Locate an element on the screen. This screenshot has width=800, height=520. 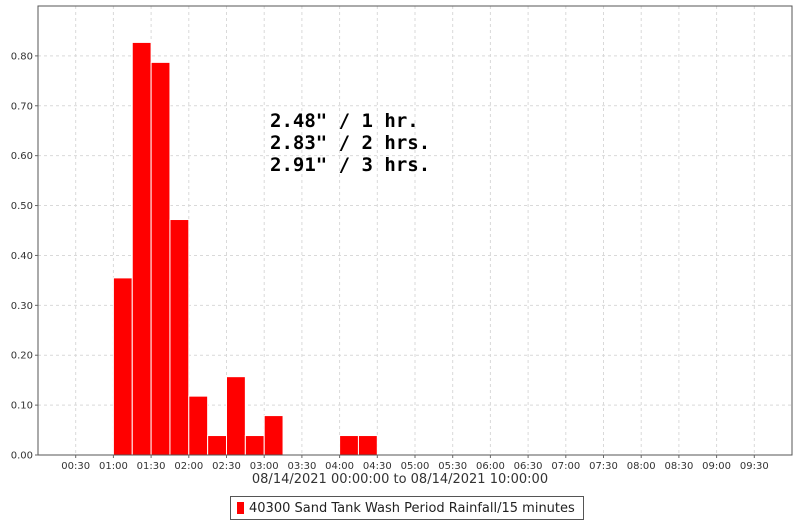
y-tick-label: 0.60 is located at coordinates (22, 156).